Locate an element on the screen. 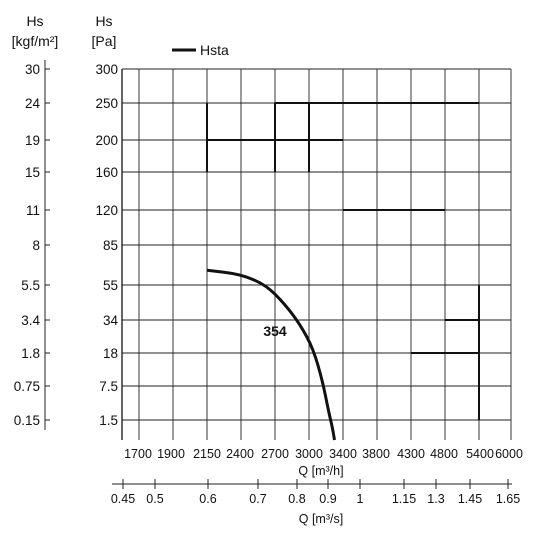 The image size is (534, 533). x-primary-tick-label: 1700 is located at coordinates (138, 454).